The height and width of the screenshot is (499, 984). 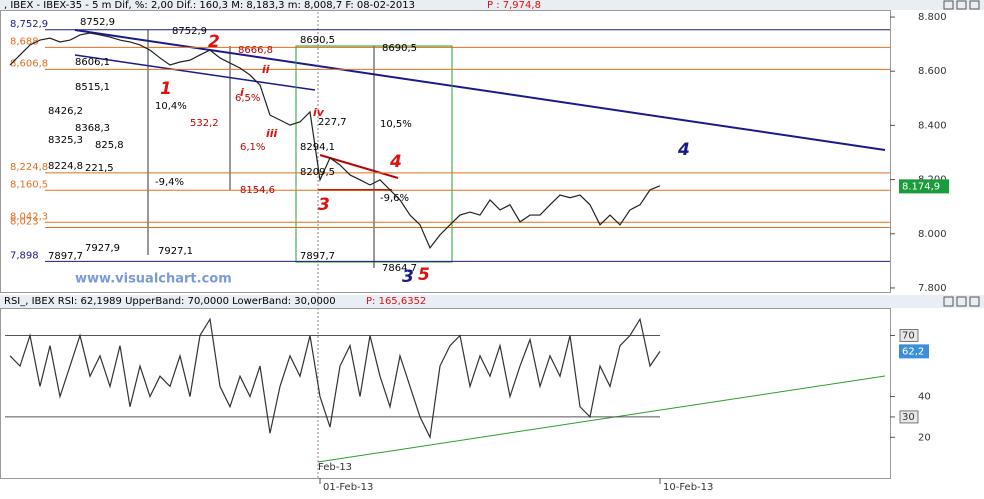 What do you see at coordinates (255, 50) in the screenshot?
I see `annotation: 8666,8` at bounding box center [255, 50].